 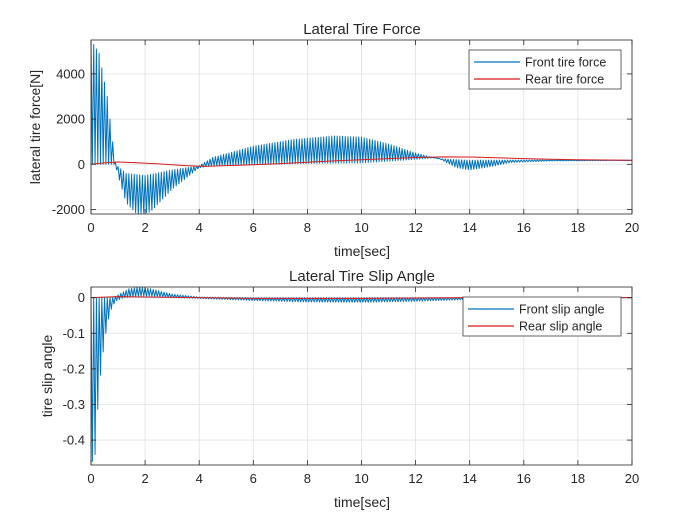 I want to click on y-tick-label: -0.1, so click(x=74, y=333).